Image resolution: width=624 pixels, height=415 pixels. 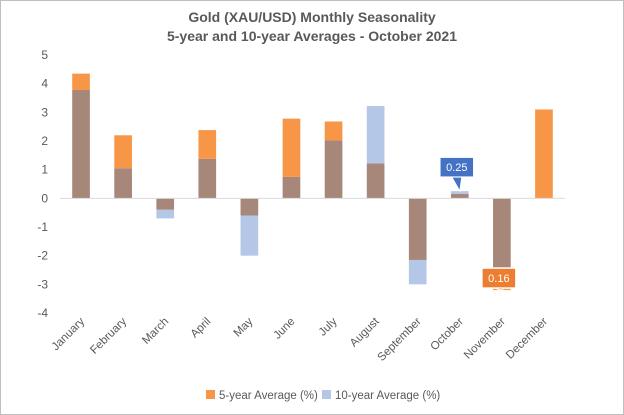 What do you see at coordinates (44, 55) in the screenshot?
I see `y-tick-label: 5` at bounding box center [44, 55].